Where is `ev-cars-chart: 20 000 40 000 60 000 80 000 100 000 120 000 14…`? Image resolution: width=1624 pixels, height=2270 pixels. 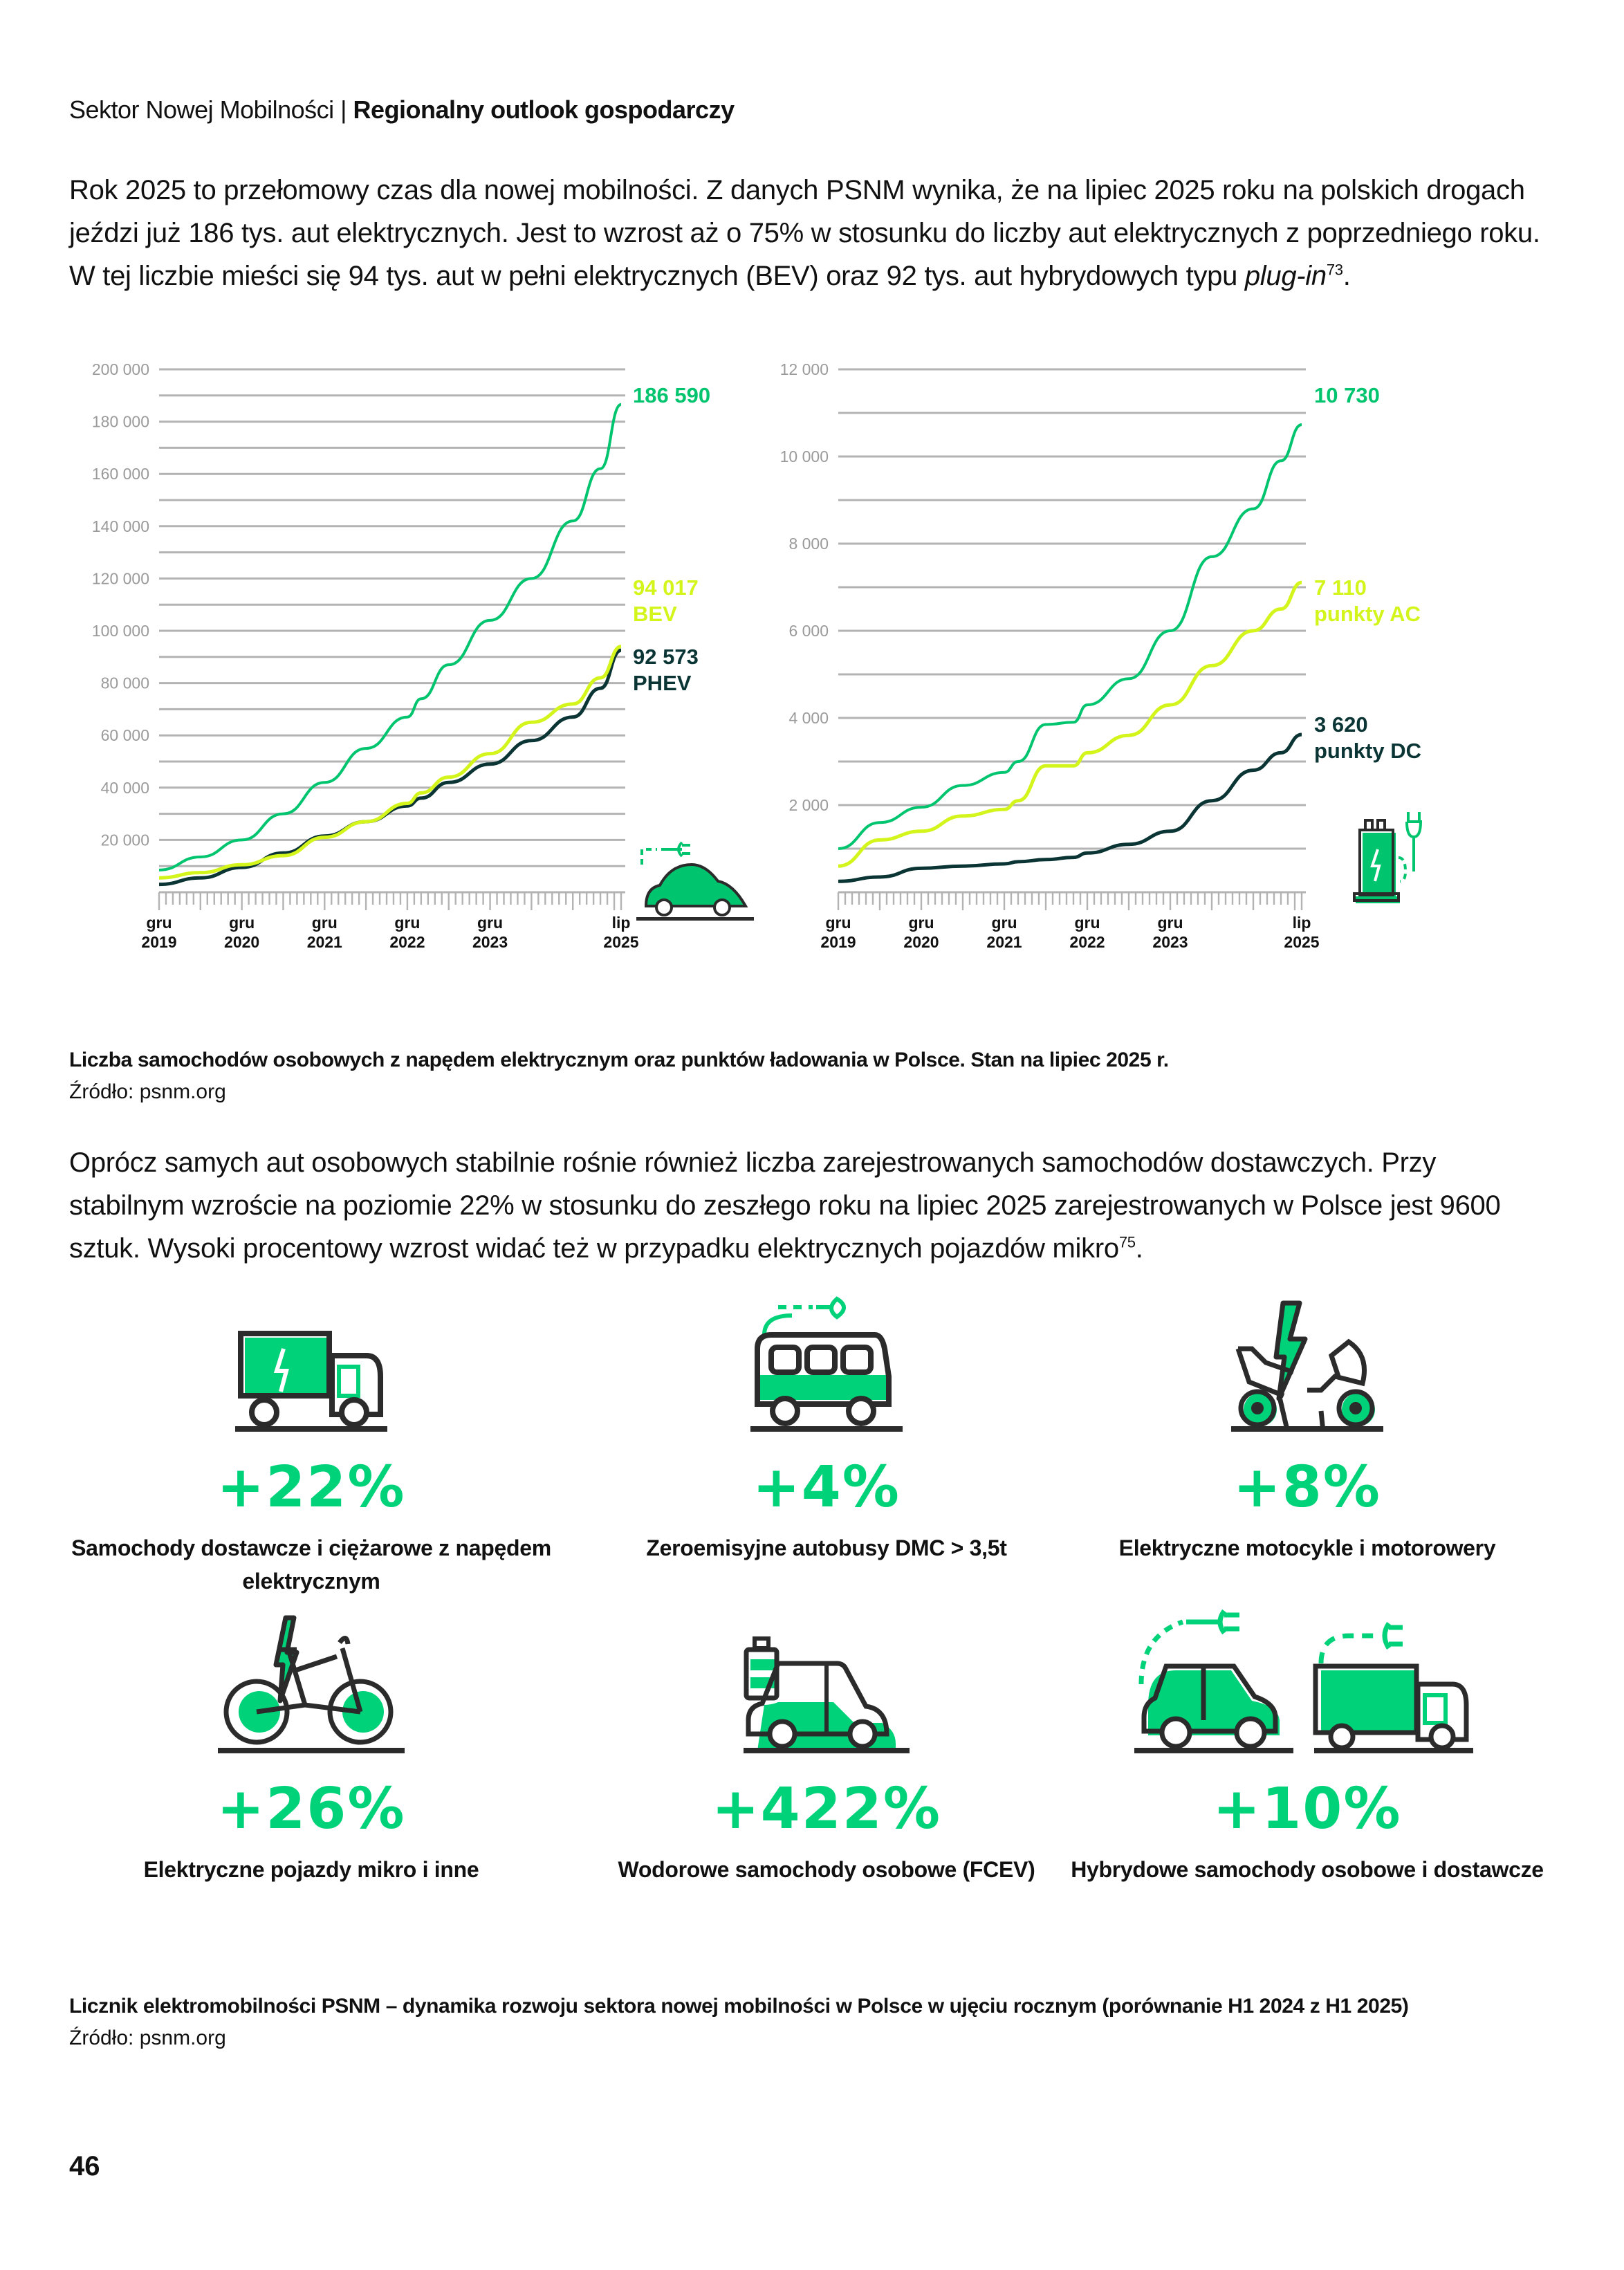
ev-cars-chart: 20 000 40 000 60 000 80 000 100 000 120 000 14… is located at coordinates (435, 681).